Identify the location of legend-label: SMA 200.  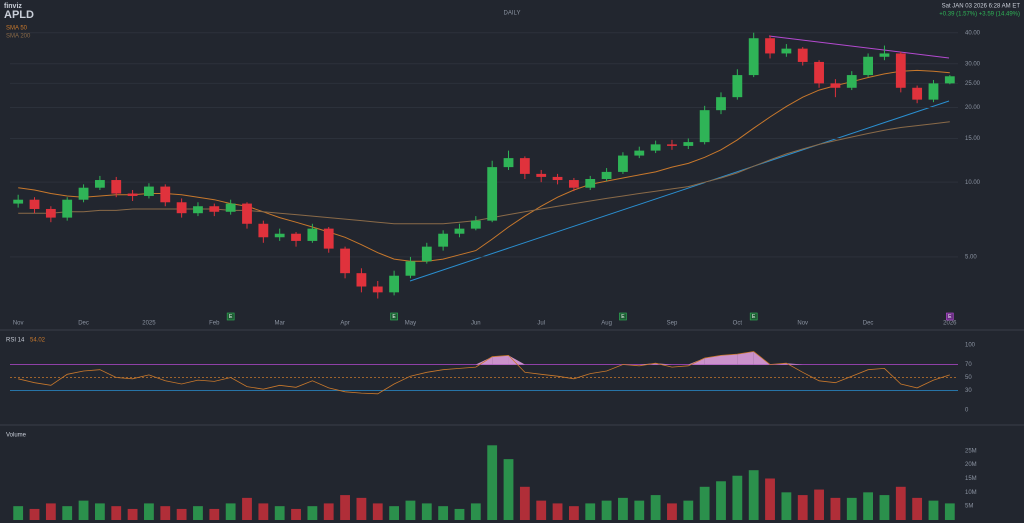
(18, 37).